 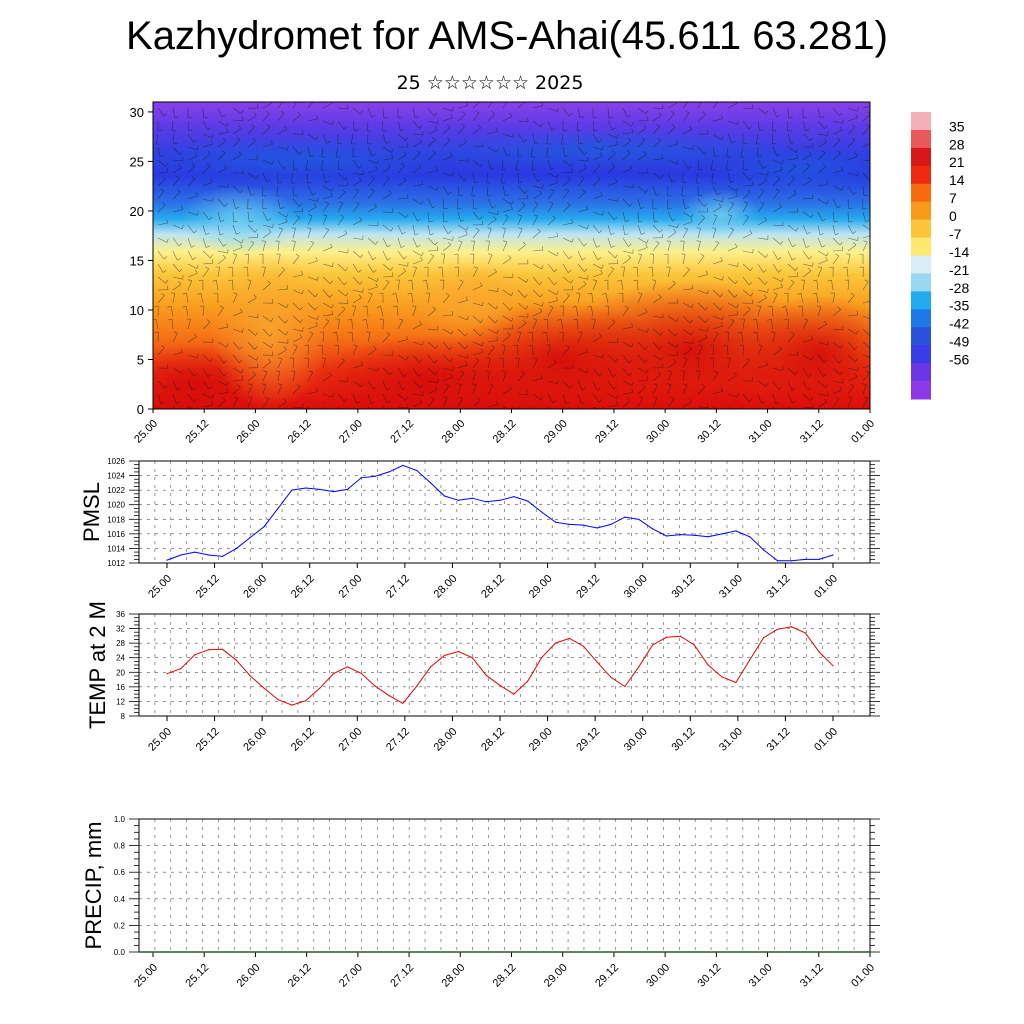 I want to click on colorbar-label: -42, so click(x=959, y=324).